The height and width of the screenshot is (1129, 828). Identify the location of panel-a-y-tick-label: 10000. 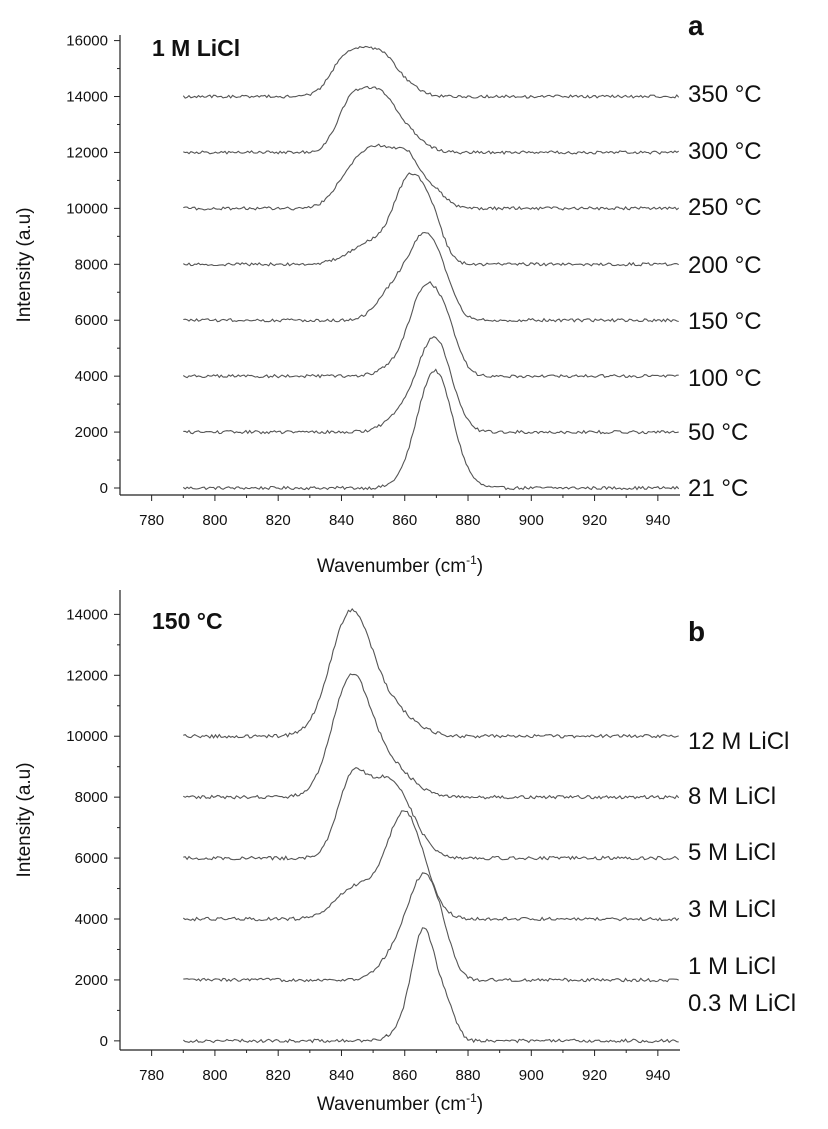
(87, 208).